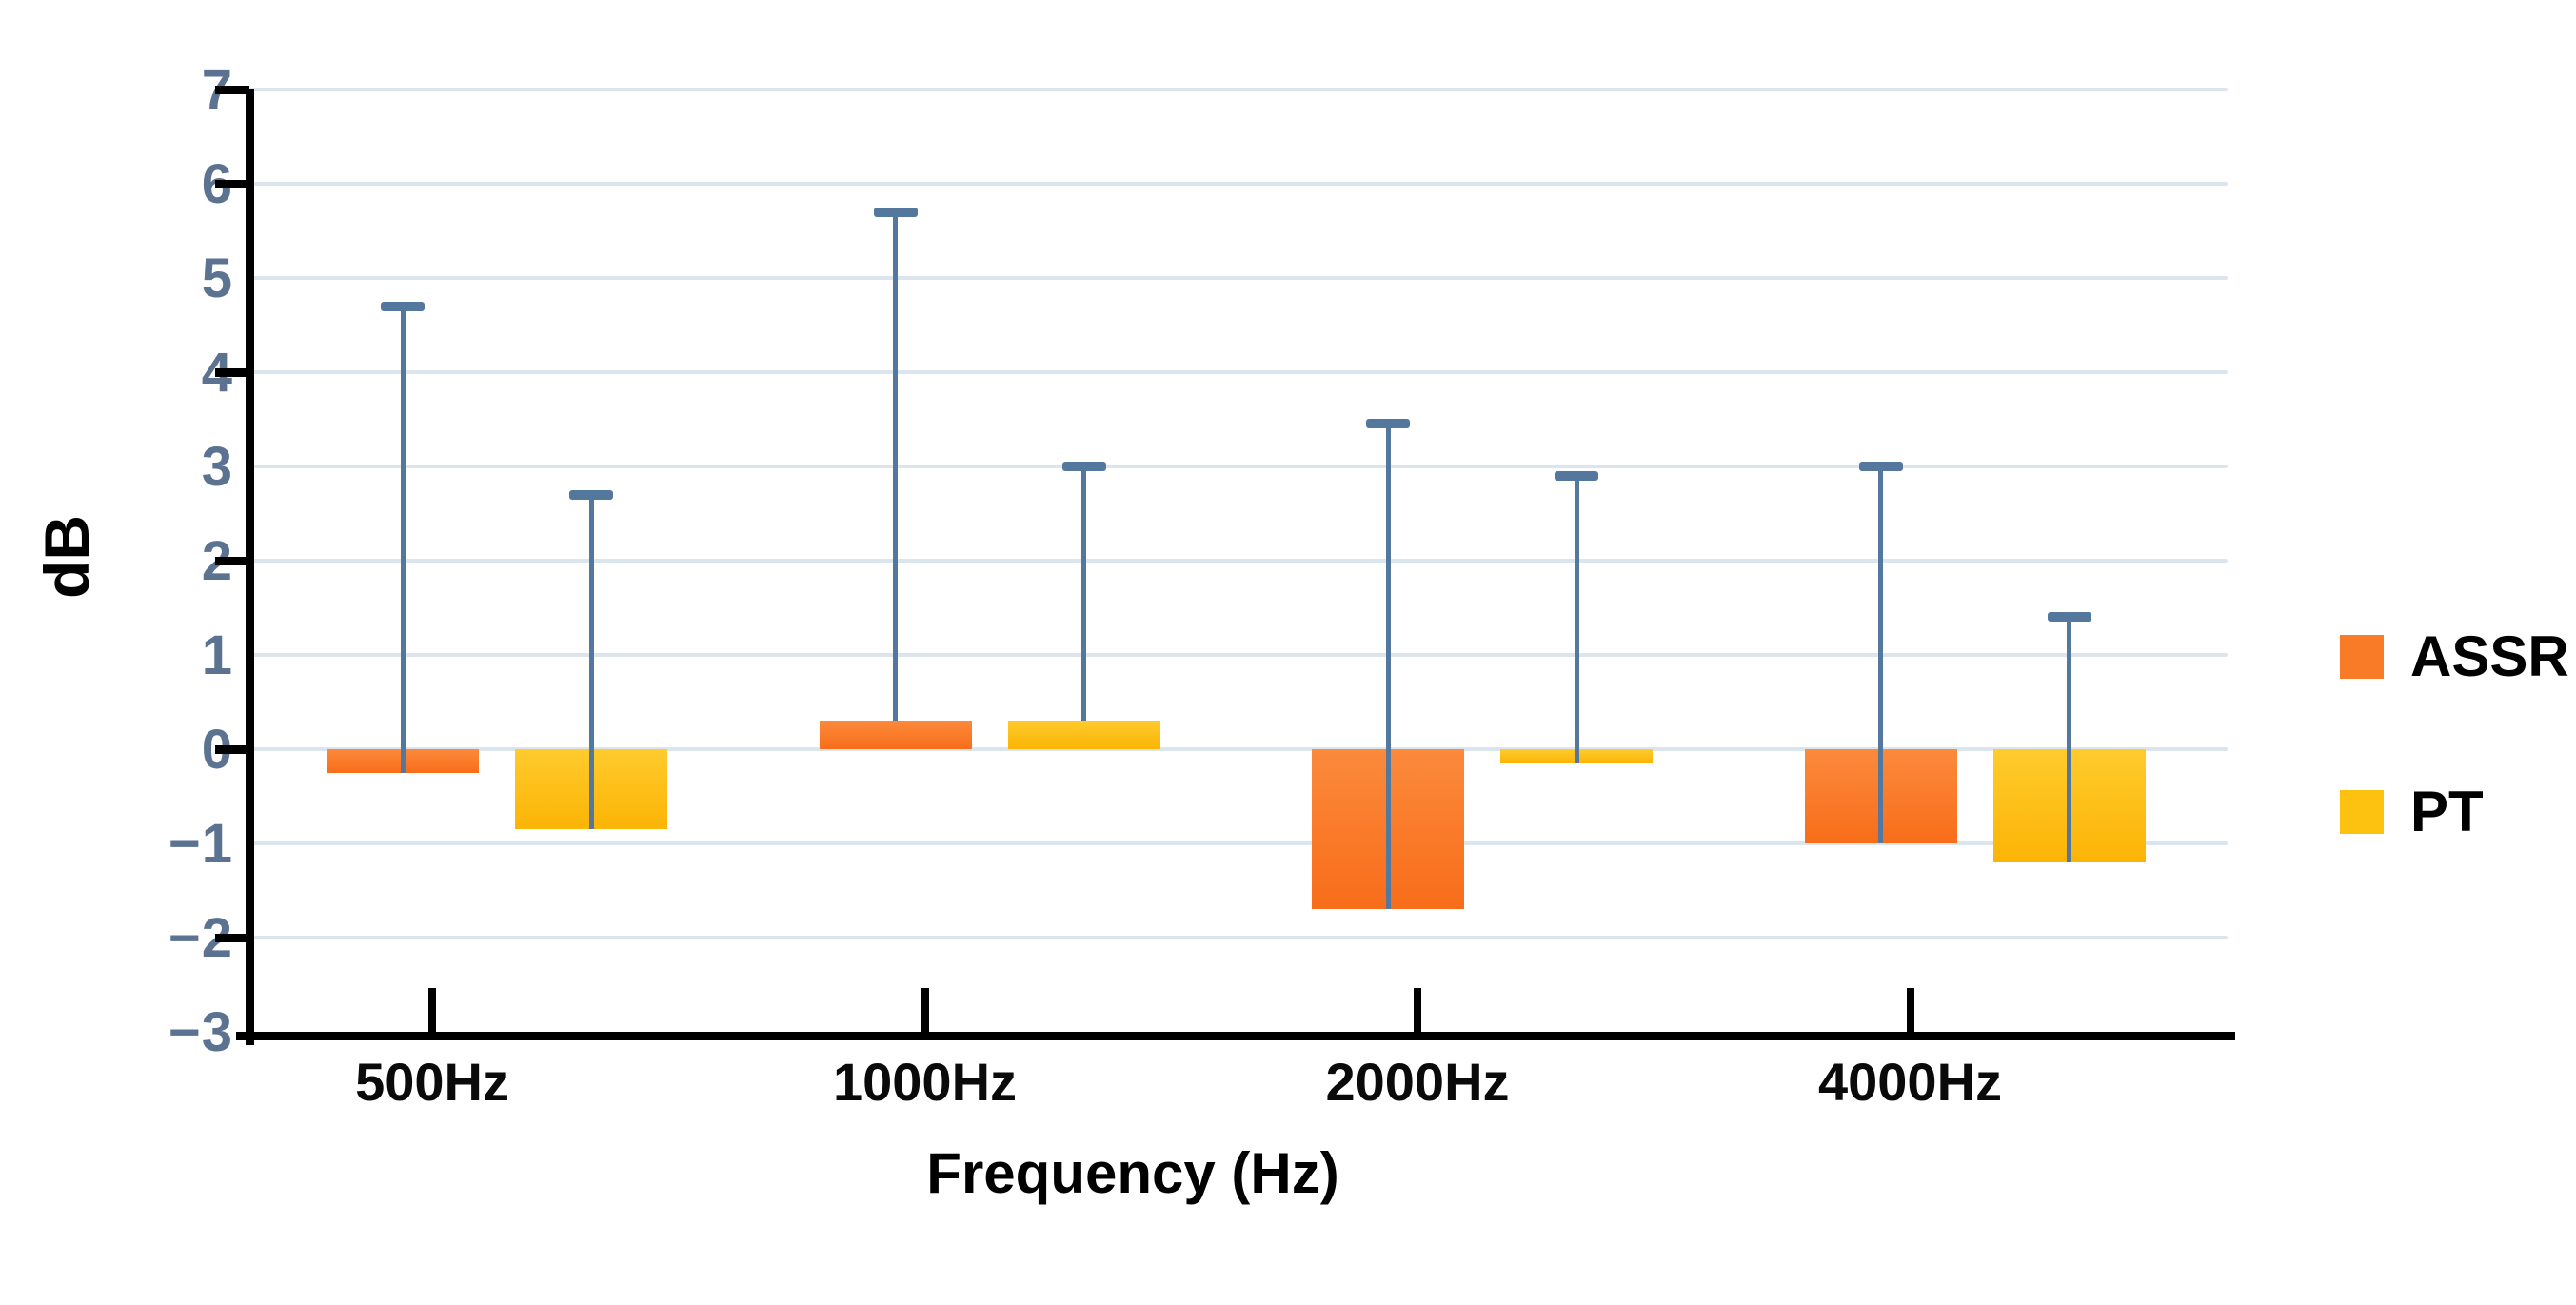 Image resolution: width=2576 pixels, height=1305 pixels. What do you see at coordinates (1083, 594) in the screenshot?
I see `error-bar-pt-1000Hz` at bounding box center [1083, 594].